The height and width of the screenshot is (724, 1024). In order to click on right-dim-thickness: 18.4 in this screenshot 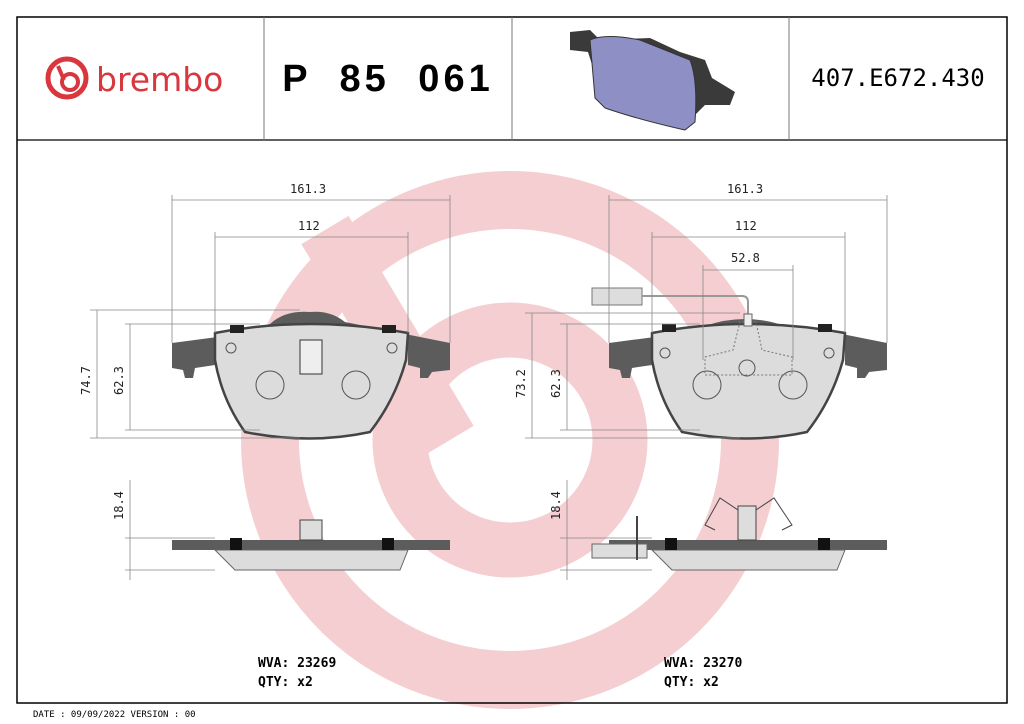, I will do `click(556, 505)`.